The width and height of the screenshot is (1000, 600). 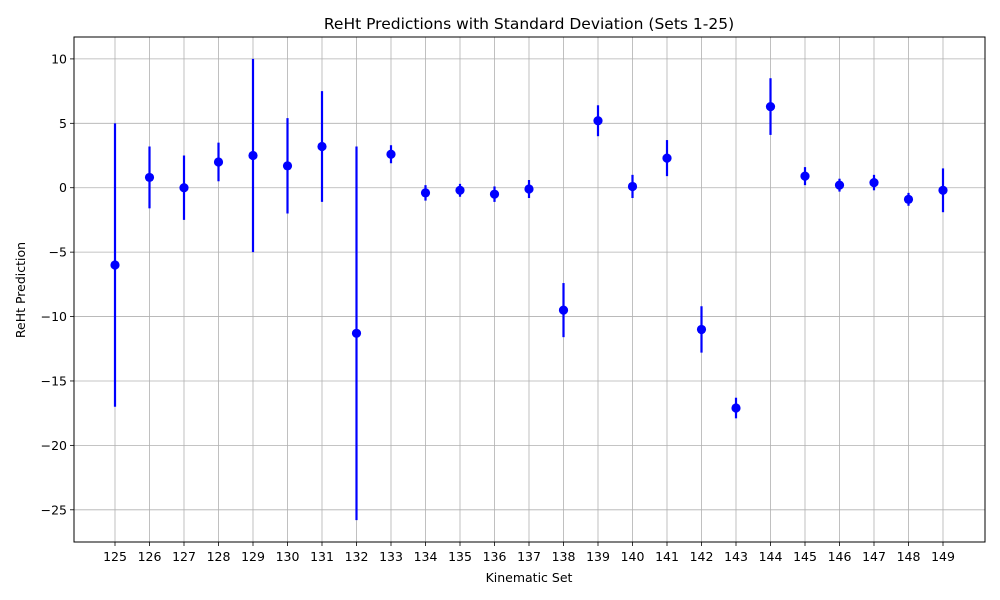 What do you see at coordinates (564, 556) in the screenshot?
I see `x-tick-label: 138` at bounding box center [564, 556].